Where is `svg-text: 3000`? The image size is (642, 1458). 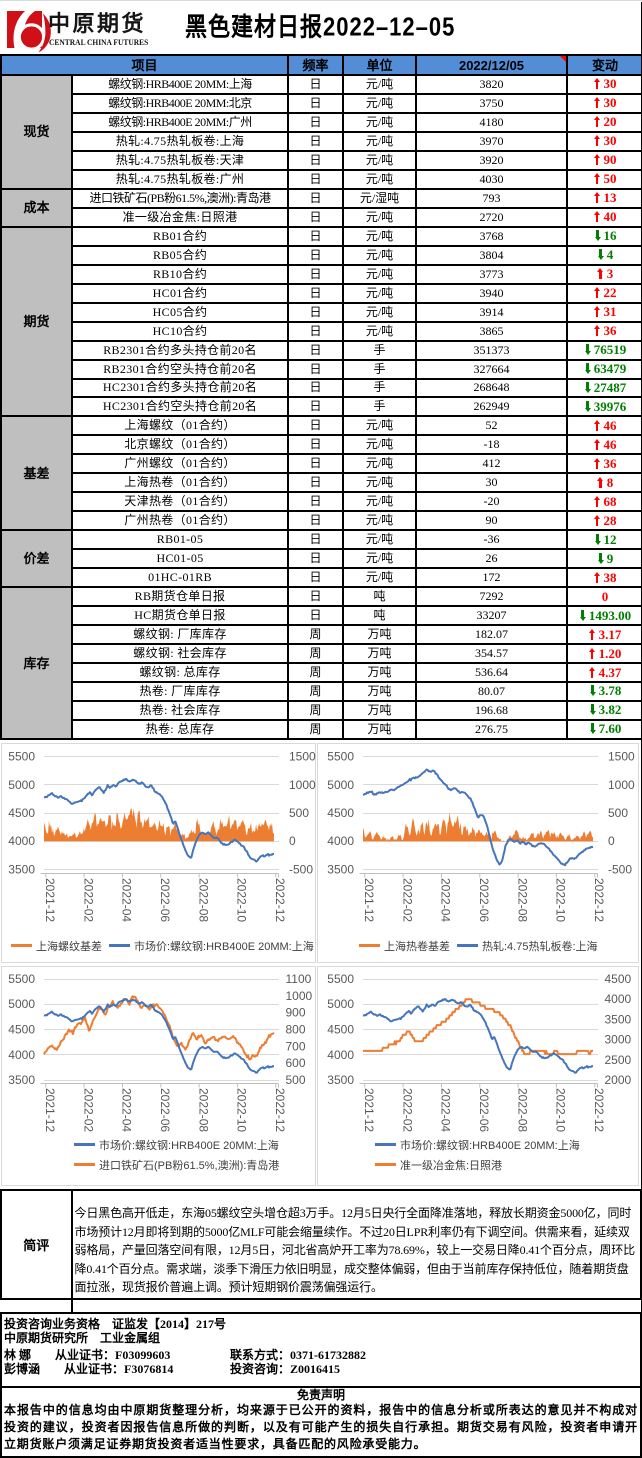
svg-text: 3000 is located at coordinates (618, 1040).